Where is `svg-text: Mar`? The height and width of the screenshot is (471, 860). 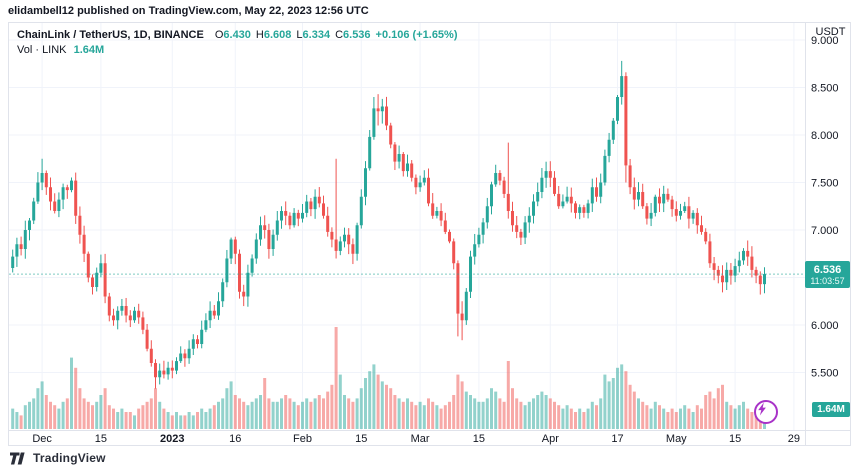 svg-text: Mar is located at coordinates (420, 439).